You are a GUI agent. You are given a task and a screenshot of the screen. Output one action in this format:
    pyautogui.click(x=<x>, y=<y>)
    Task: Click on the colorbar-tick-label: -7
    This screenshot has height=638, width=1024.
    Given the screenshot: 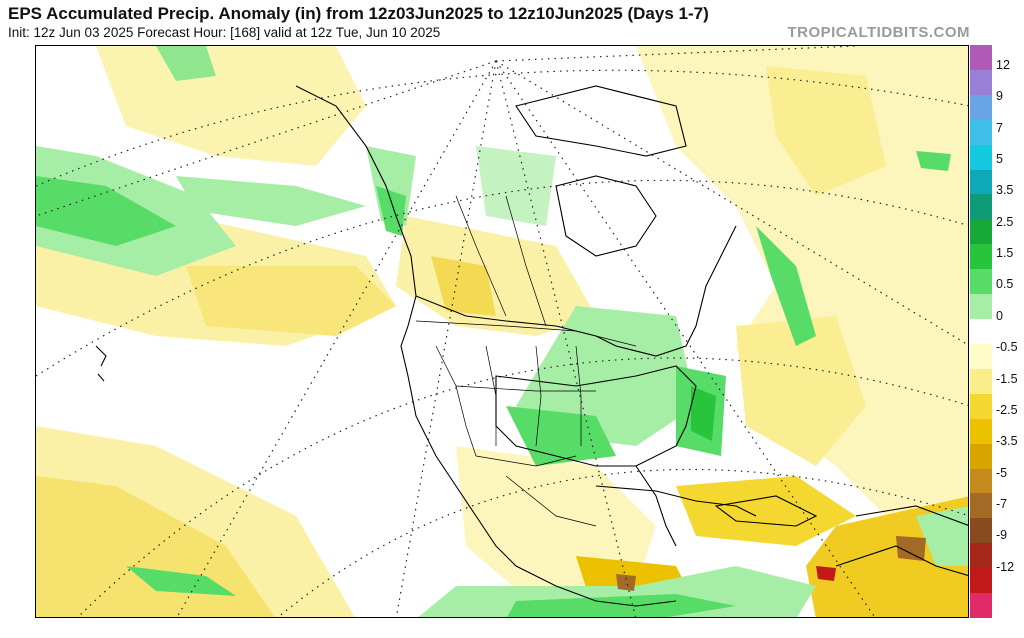 What is the action you would take?
    pyautogui.click(x=1002, y=503)
    